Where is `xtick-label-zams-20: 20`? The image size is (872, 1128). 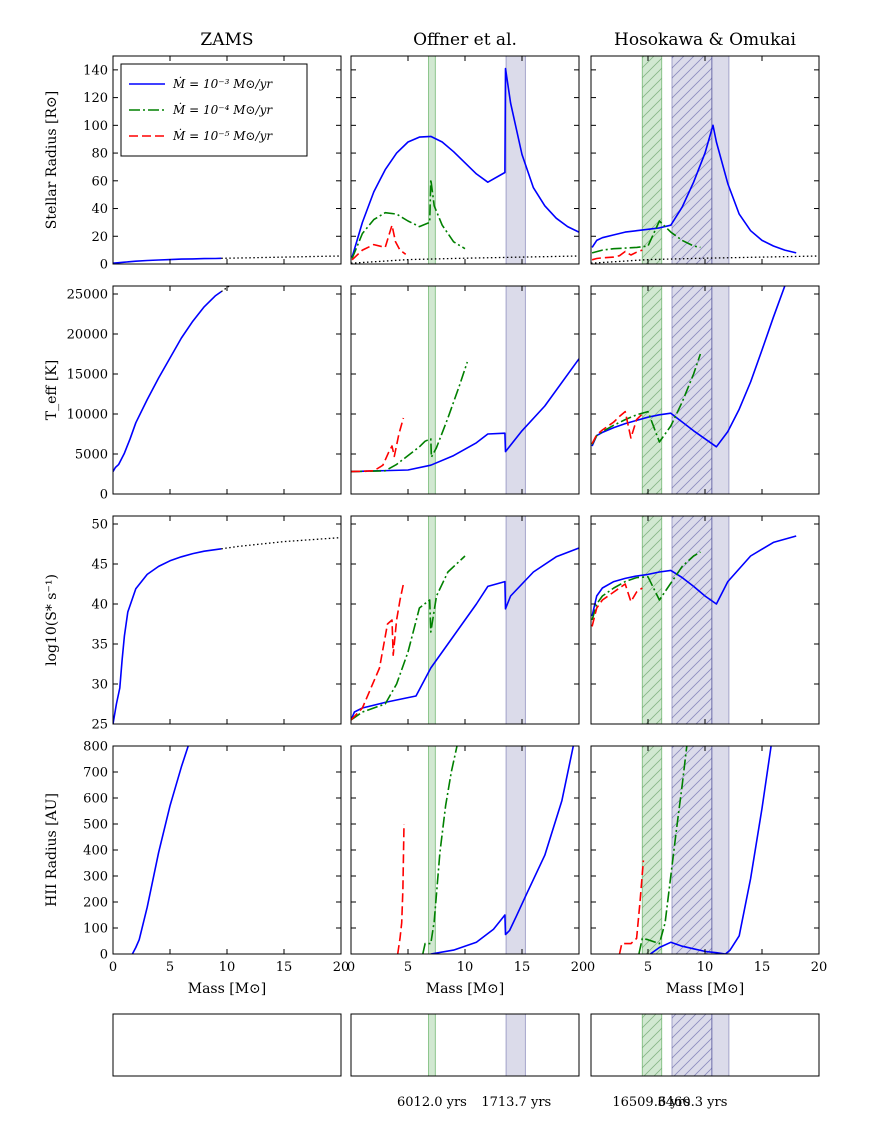 xtick-label-zams-20: 20 is located at coordinates (341, 967).